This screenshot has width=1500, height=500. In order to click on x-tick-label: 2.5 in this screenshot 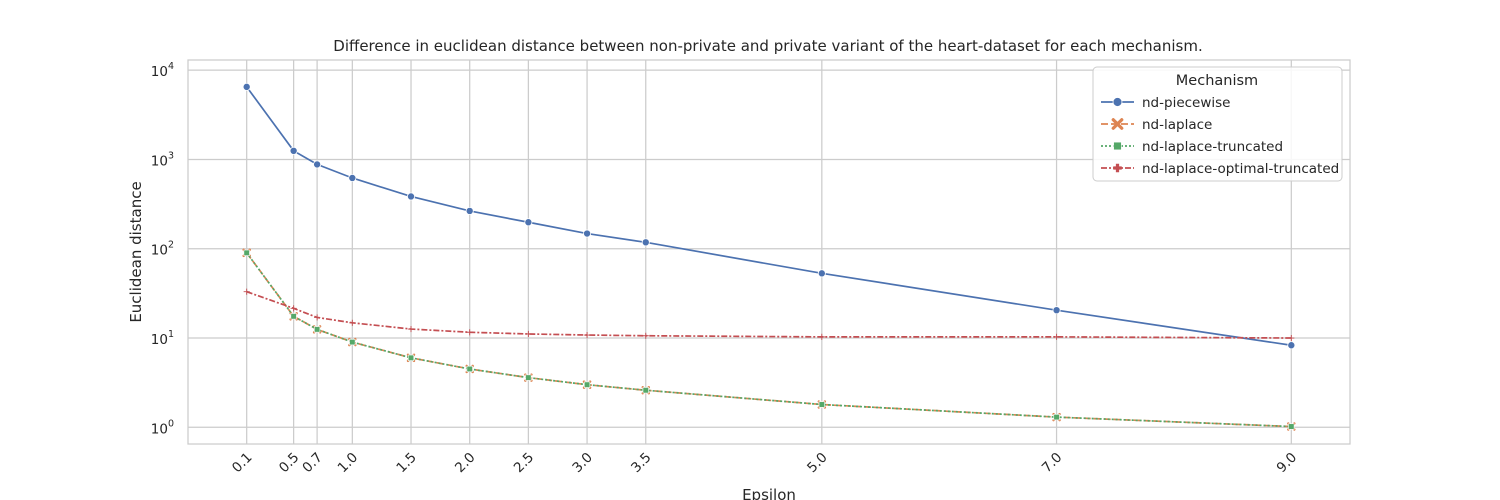, I will do `click(524, 463)`.